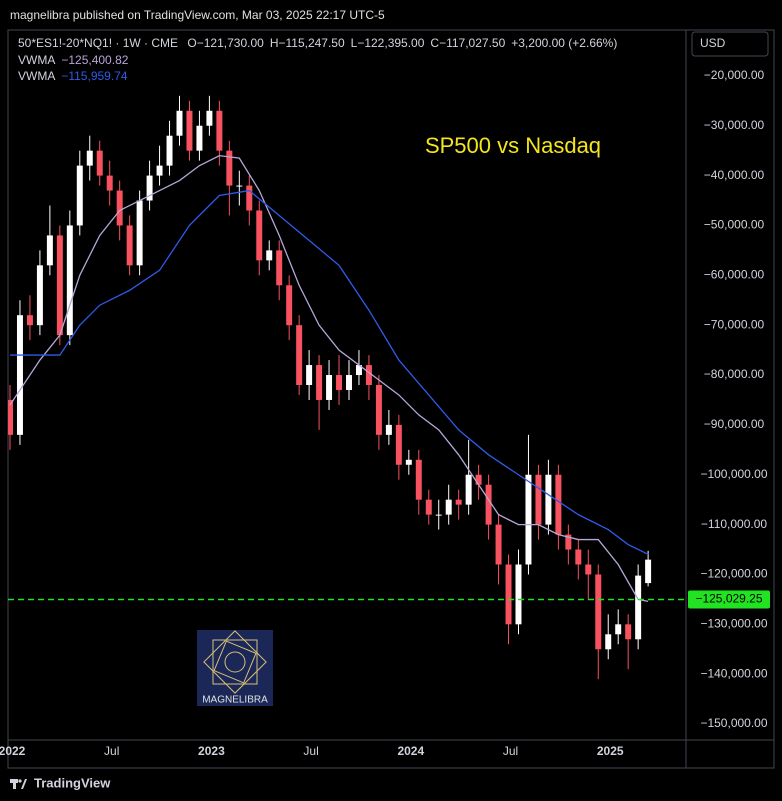  I want to click on ohlc-value: O−121,730.00, so click(225, 43).